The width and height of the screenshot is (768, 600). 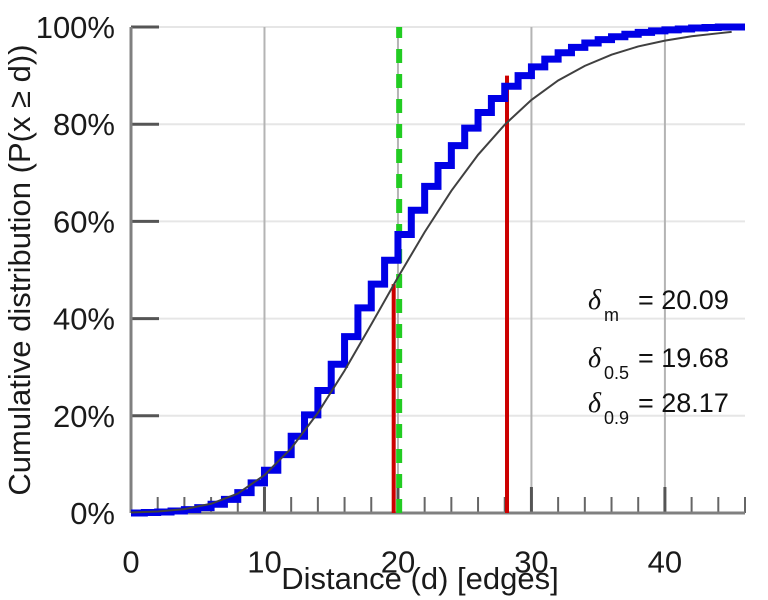 What do you see at coordinates (616, 418) in the screenshot?
I see `annotation-subscript: 0.9` at bounding box center [616, 418].